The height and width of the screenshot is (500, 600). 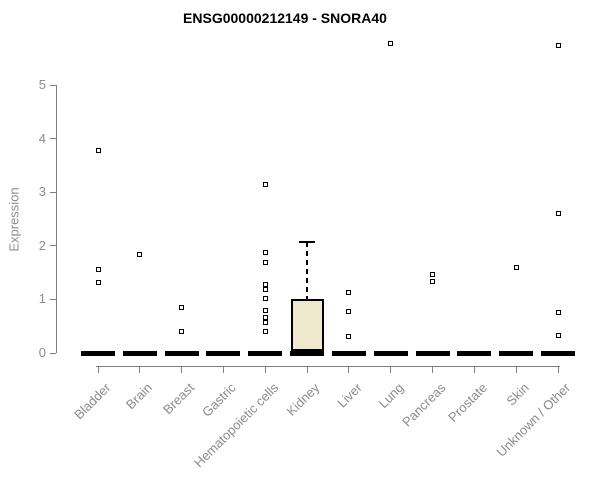 I want to click on whisker, so click(x=307, y=271).